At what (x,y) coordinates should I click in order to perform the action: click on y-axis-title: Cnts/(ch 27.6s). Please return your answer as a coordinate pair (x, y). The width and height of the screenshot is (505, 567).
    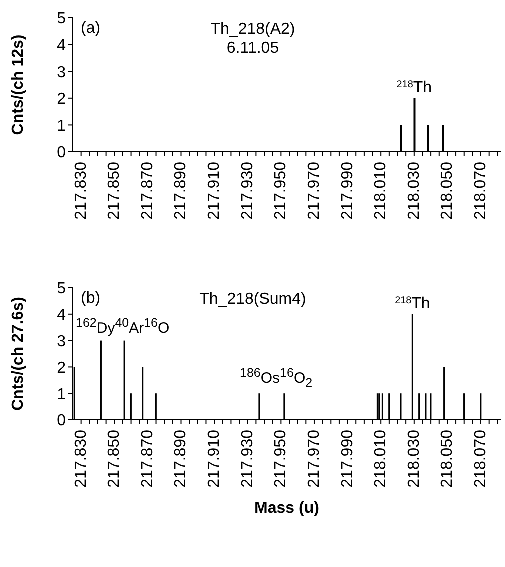
    Looking at the image, I should click on (19, 354).